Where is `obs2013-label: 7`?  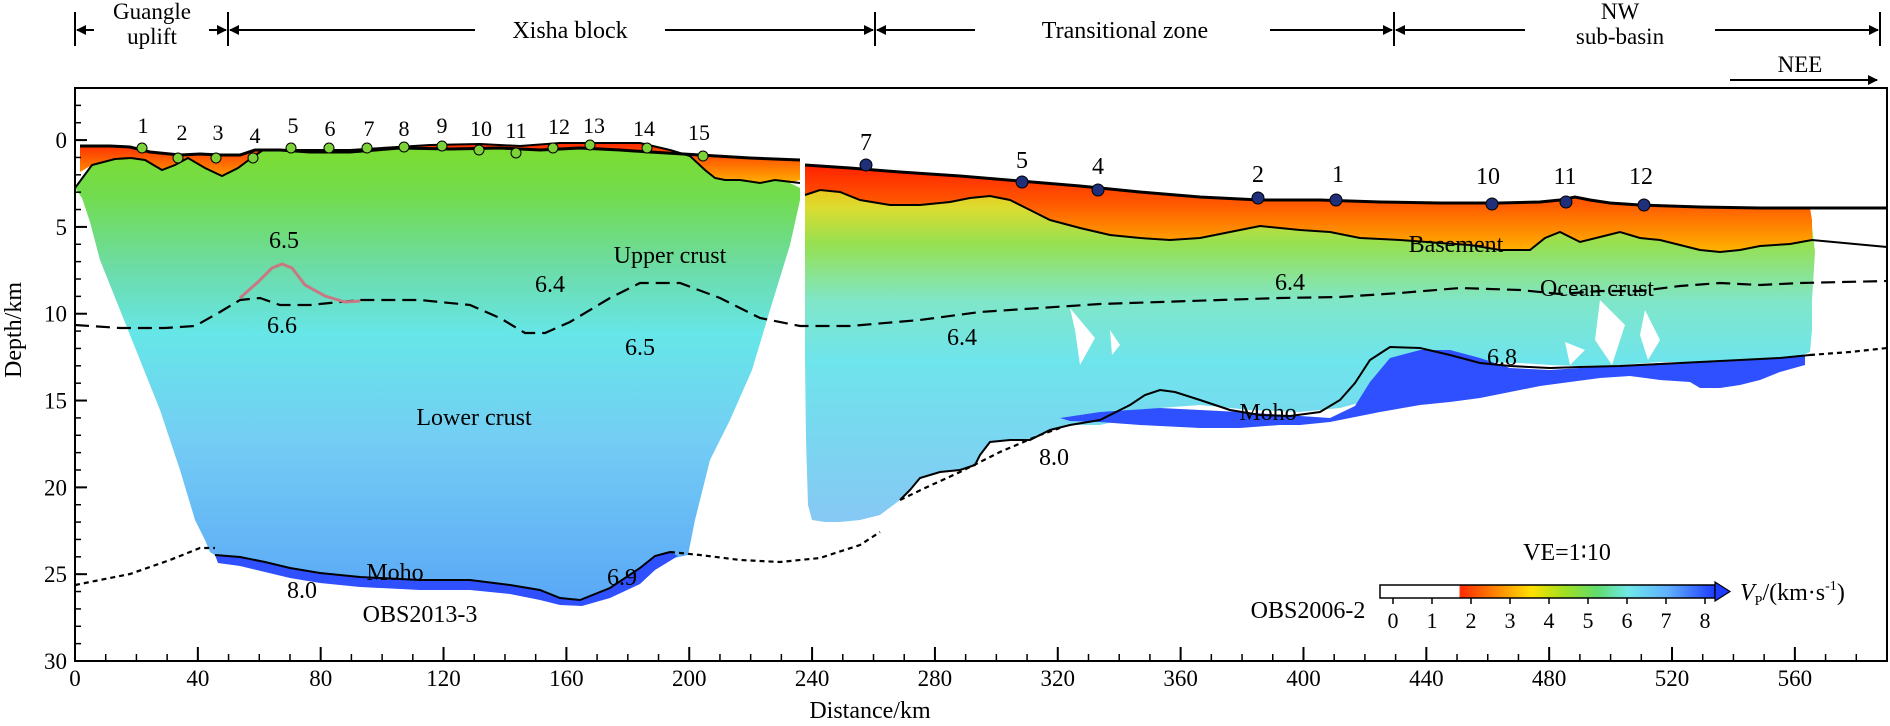
obs2013-label: 7 is located at coordinates (369, 128).